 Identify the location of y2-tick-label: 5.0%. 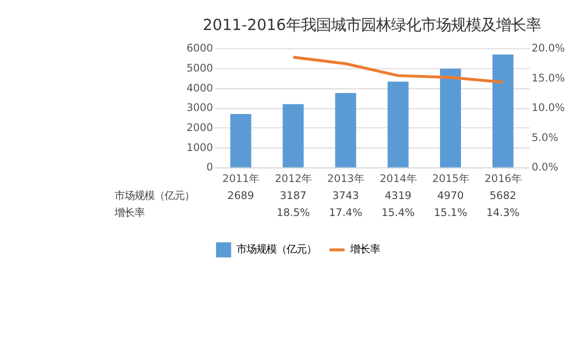
(545, 138).